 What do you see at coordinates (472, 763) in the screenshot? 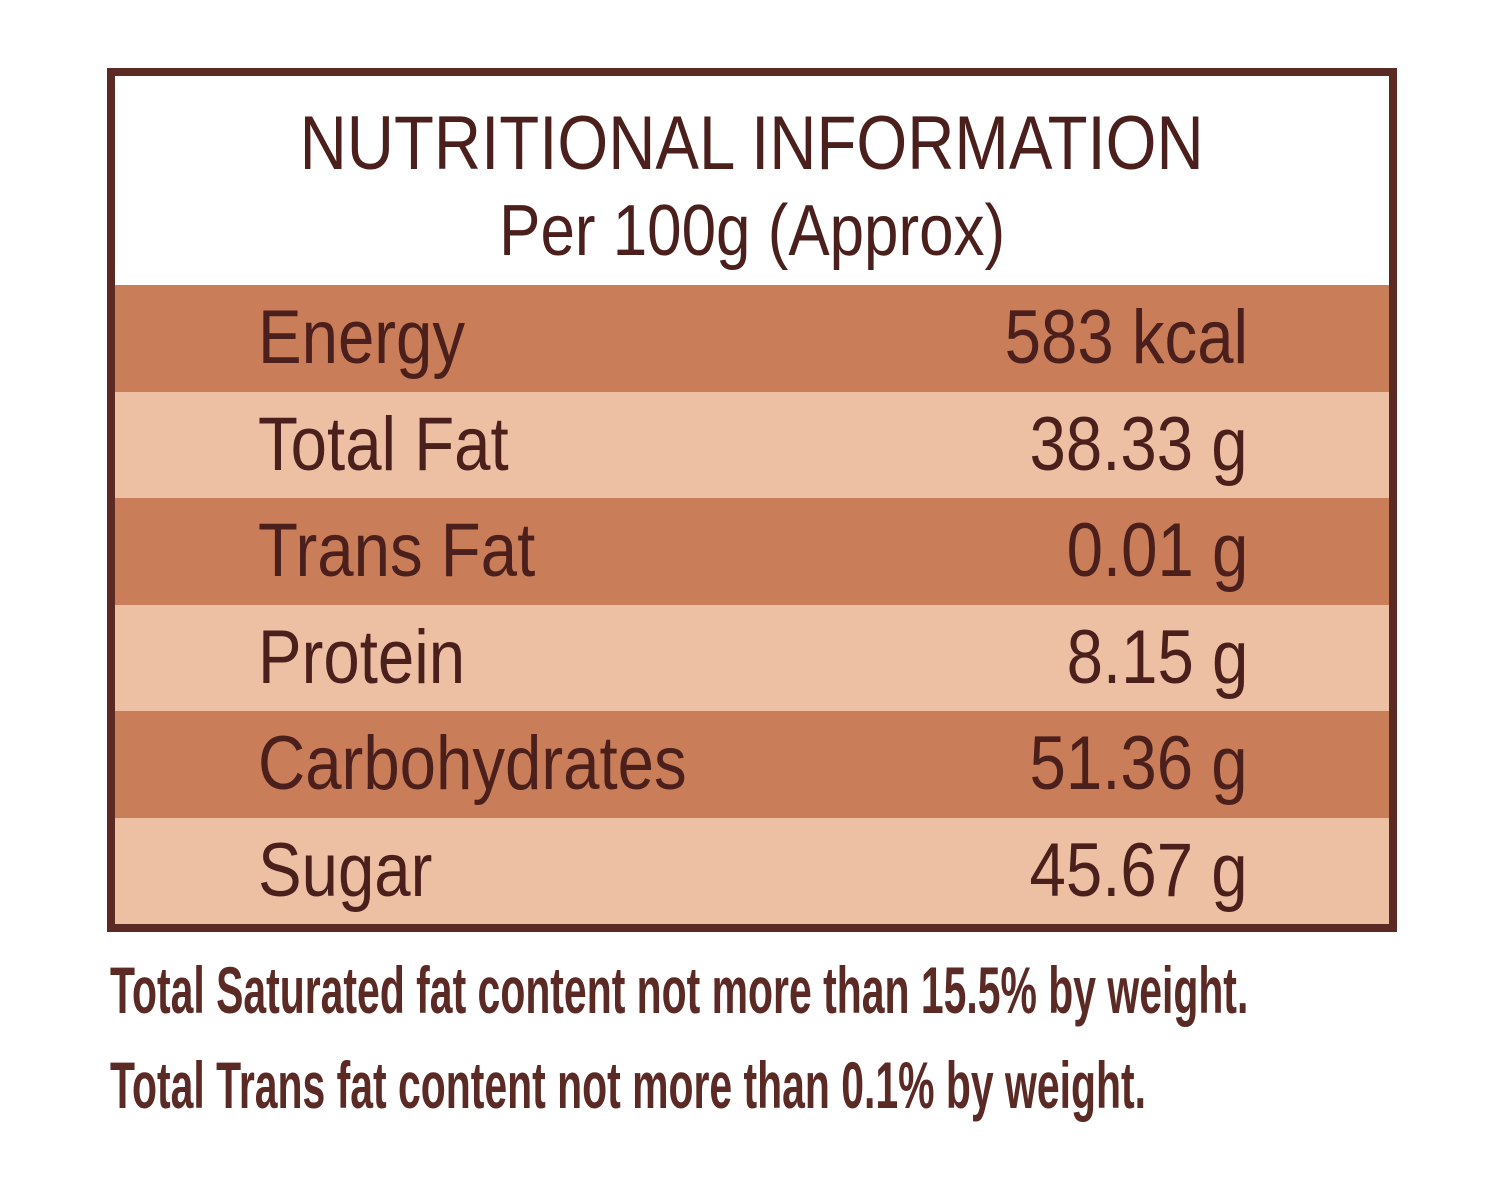
I see `nutrient-name: Carbohydrates` at bounding box center [472, 763].